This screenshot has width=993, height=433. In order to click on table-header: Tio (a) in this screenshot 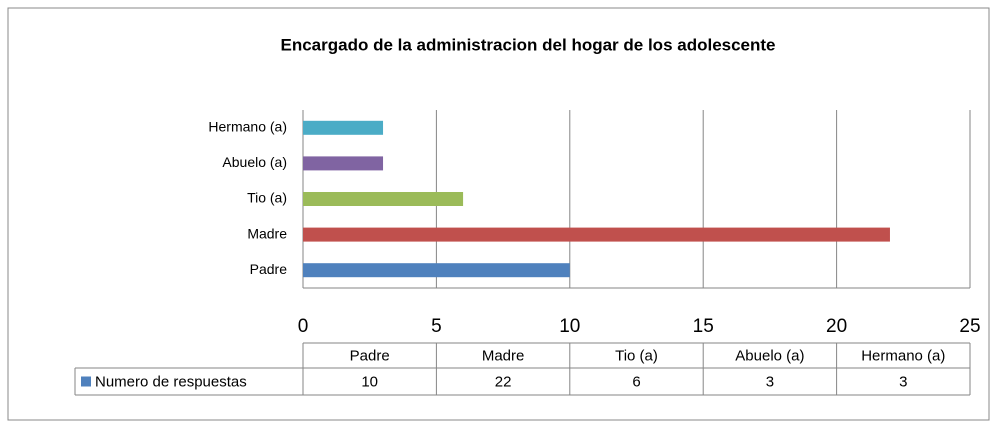, I will do `click(636, 355)`.